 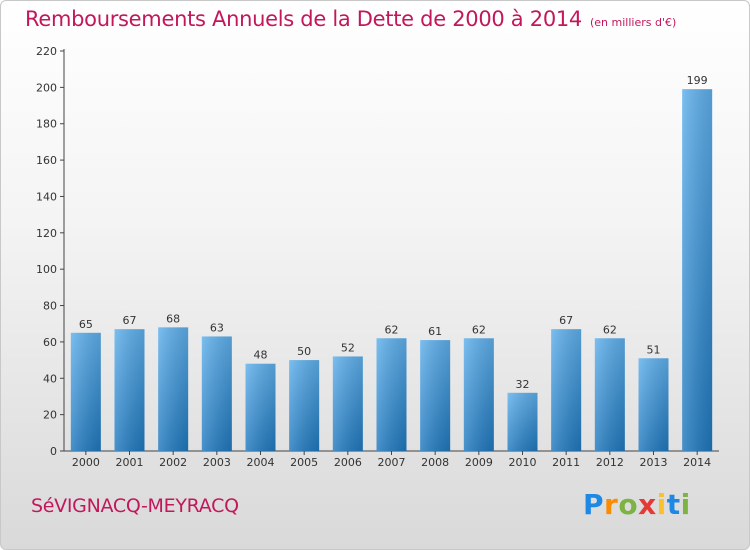 What do you see at coordinates (50, 342) in the screenshot?
I see `y-tick-label: 60` at bounding box center [50, 342].